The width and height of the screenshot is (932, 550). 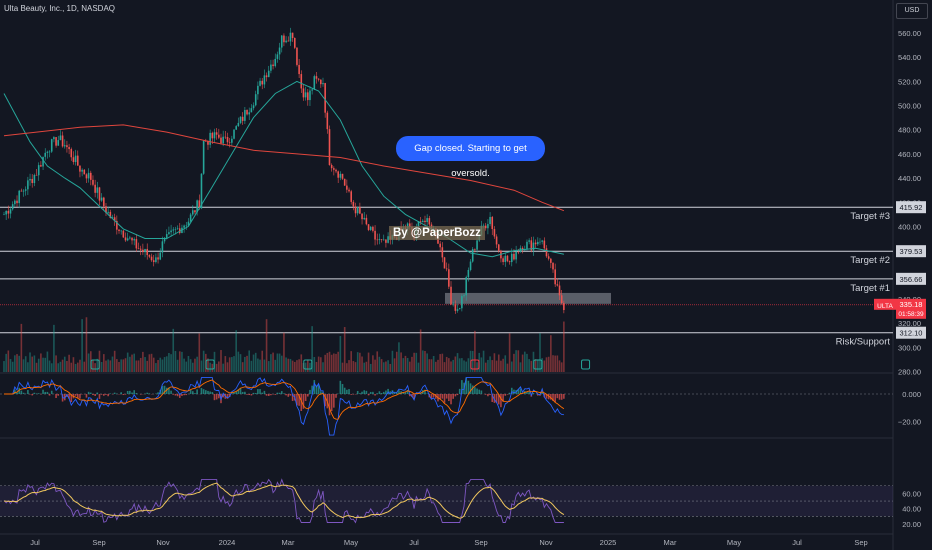 I want to click on ma-long-line, so click(x=284, y=168).